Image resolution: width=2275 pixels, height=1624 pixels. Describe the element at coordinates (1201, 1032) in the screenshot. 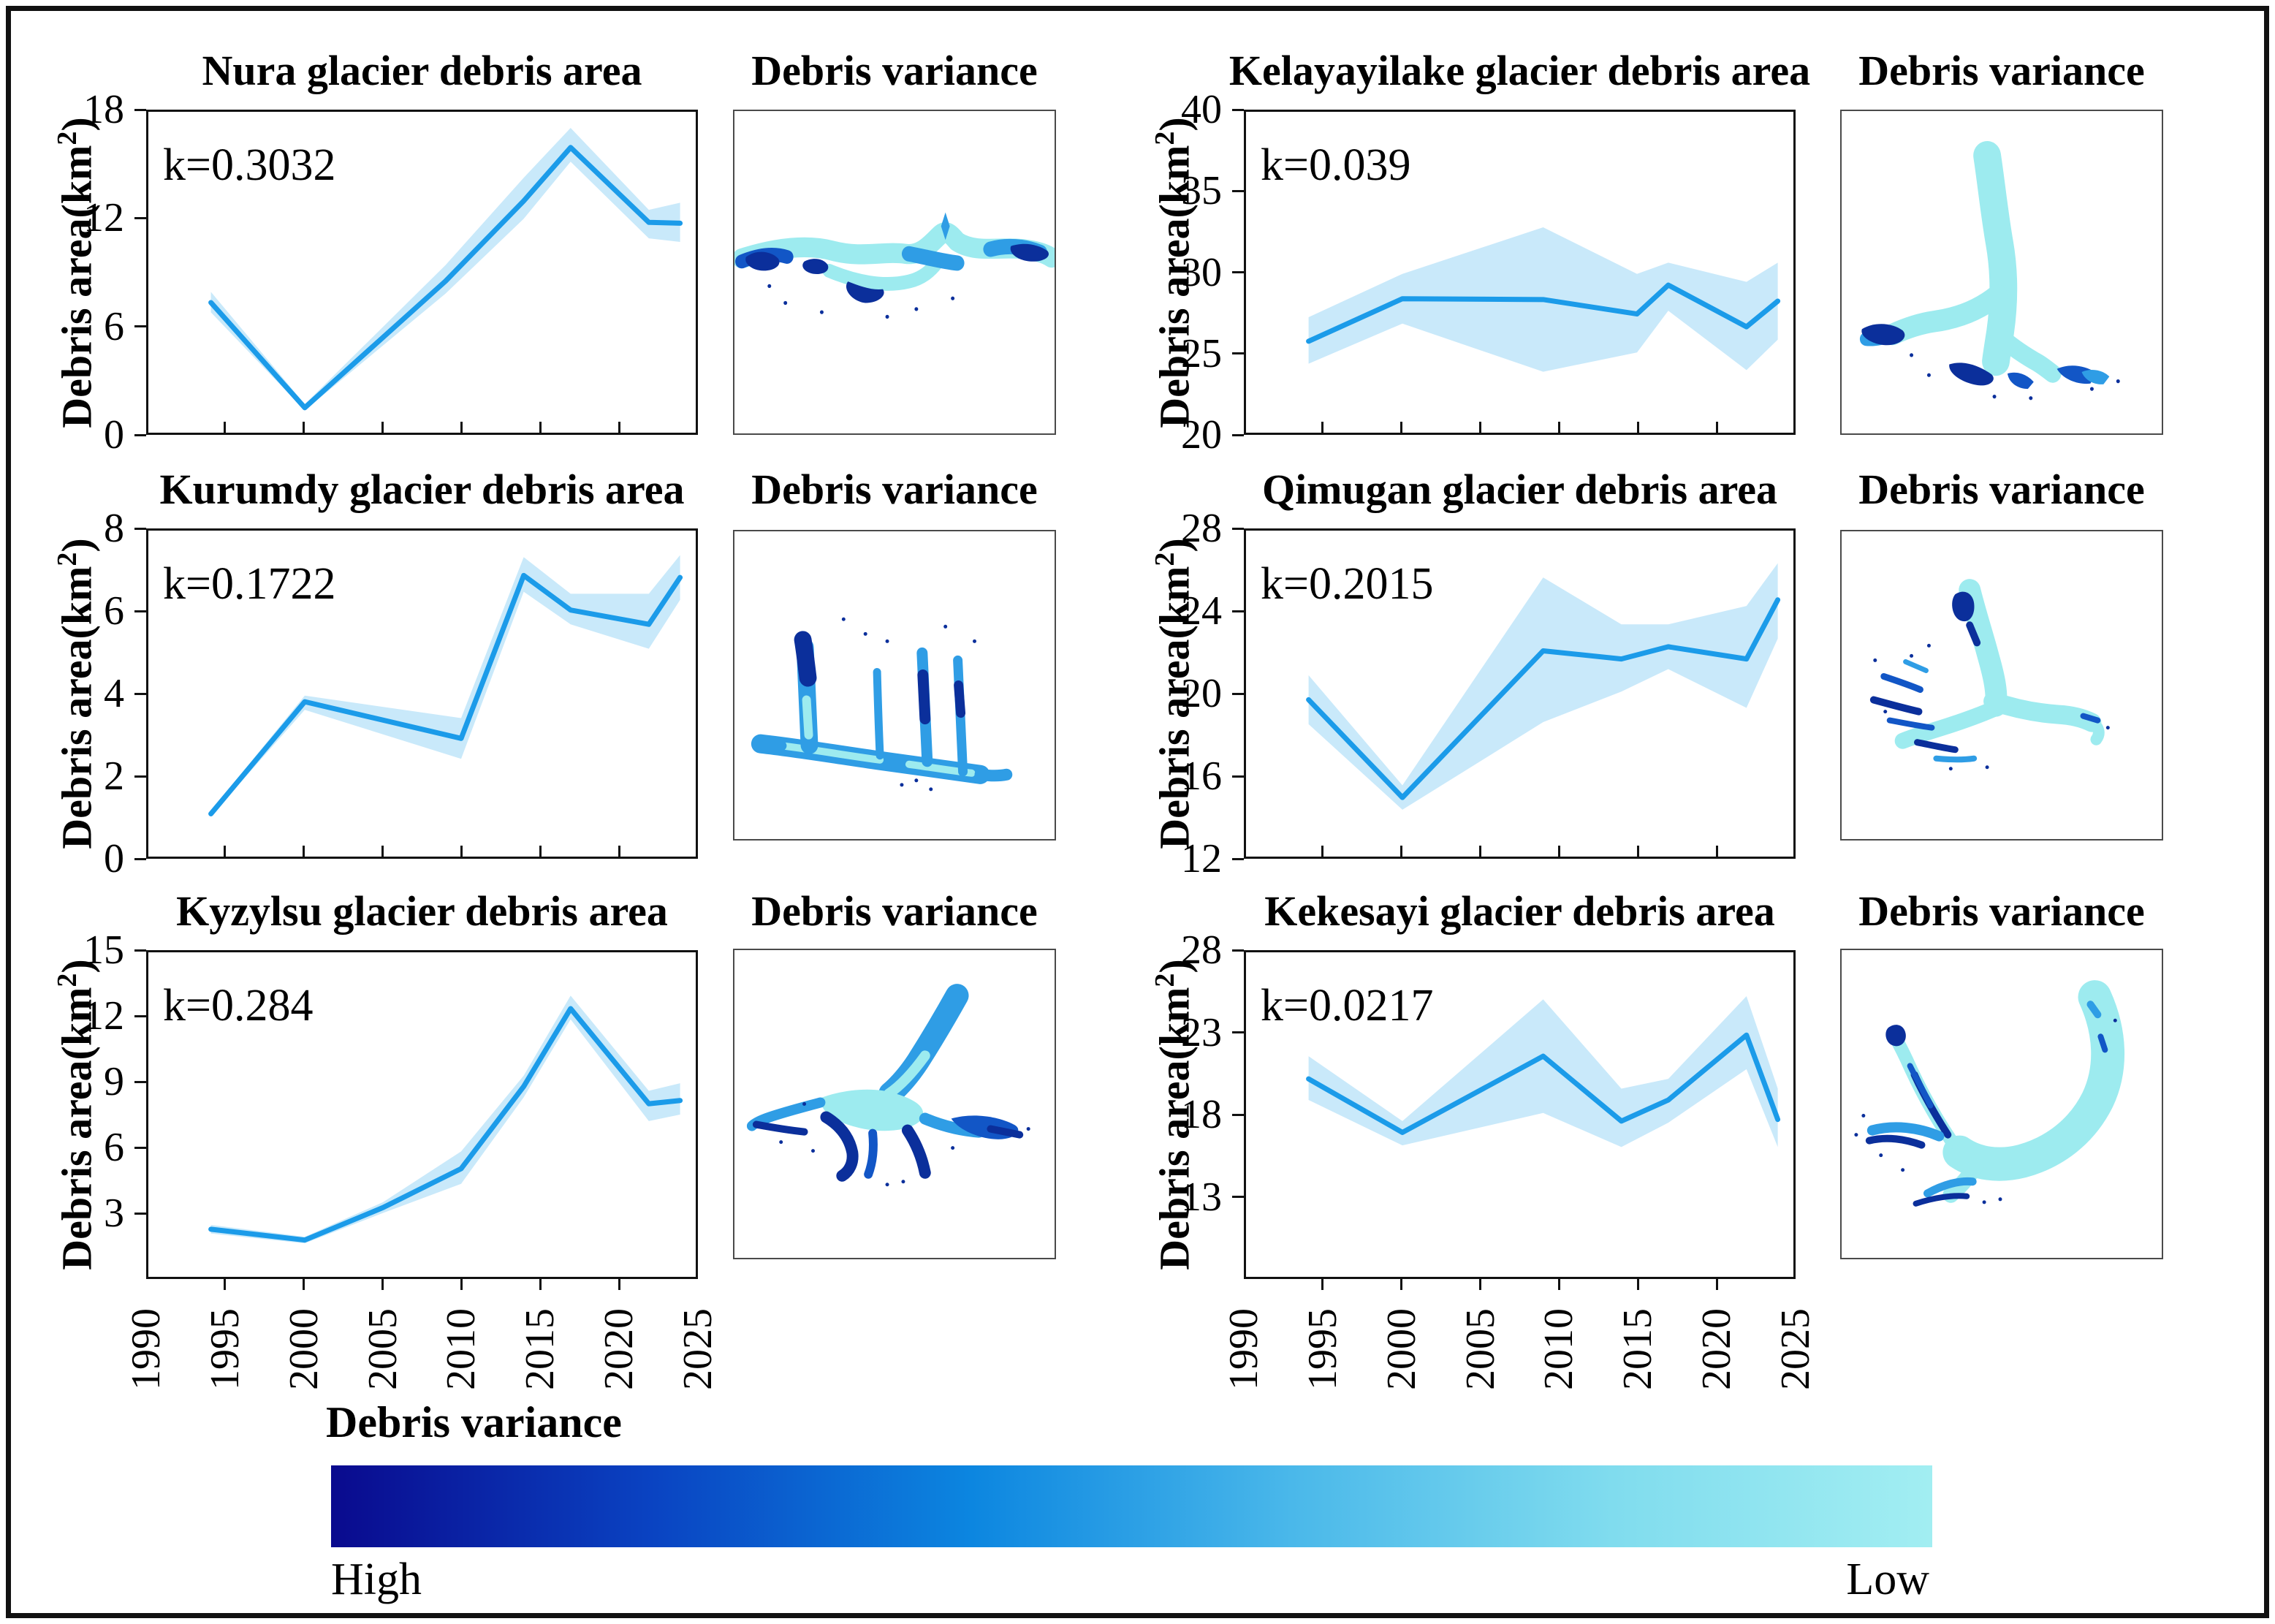

I see `y-tick-label: 23` at that location.